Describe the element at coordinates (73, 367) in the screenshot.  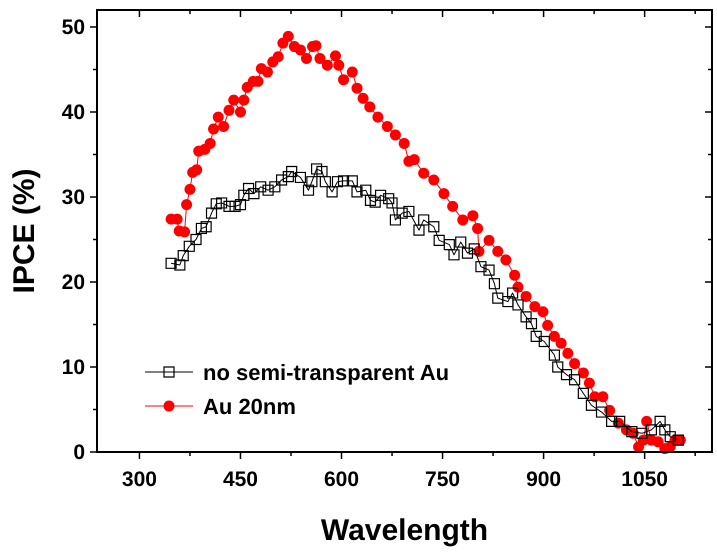
I see `y-tick-label: 10` at that location.